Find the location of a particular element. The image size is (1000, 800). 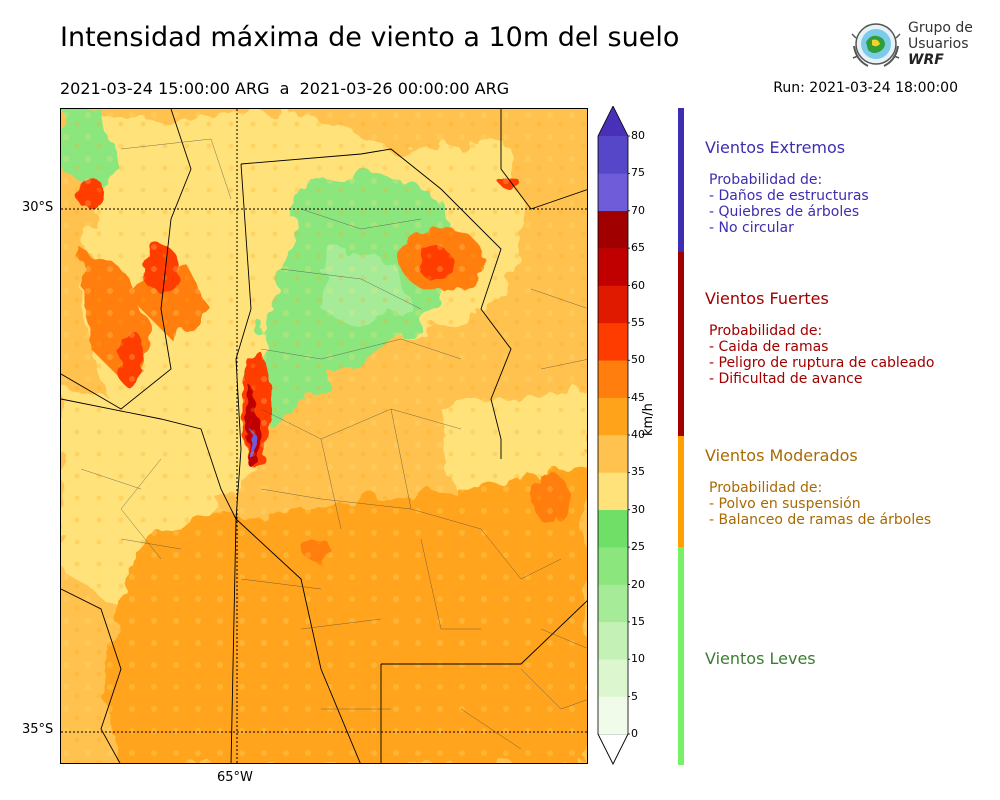

lat-label-30s: 30°S is located at coordinates (38, 207).